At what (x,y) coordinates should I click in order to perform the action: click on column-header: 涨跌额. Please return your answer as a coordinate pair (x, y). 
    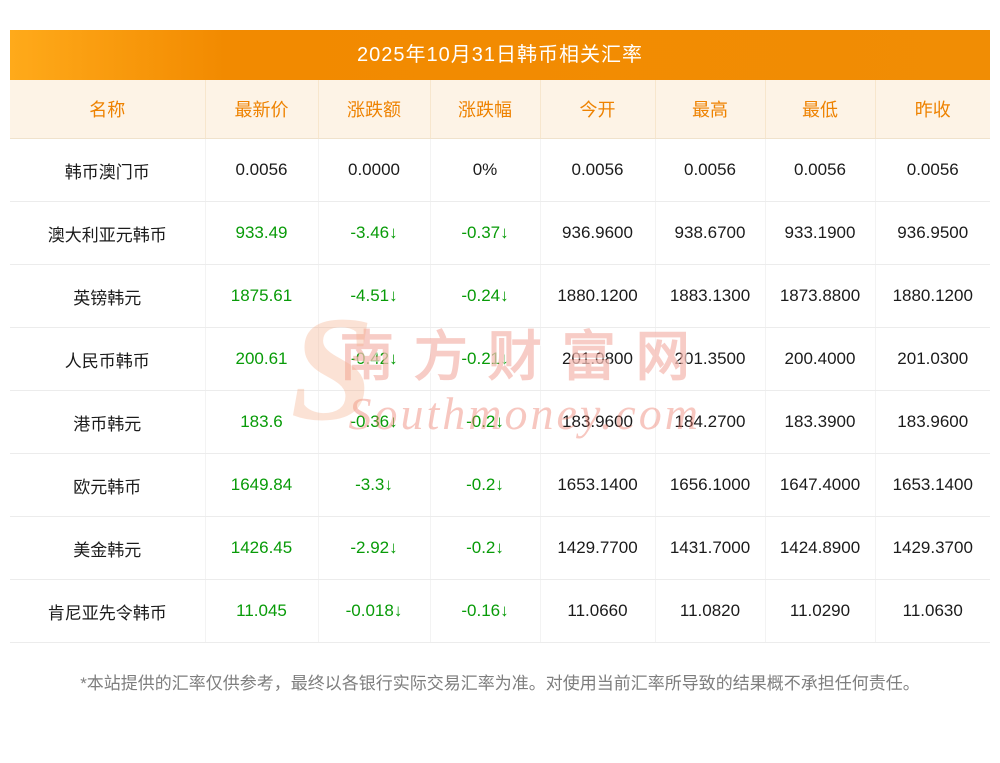
    Looking at the image, I should click on (374, 109).